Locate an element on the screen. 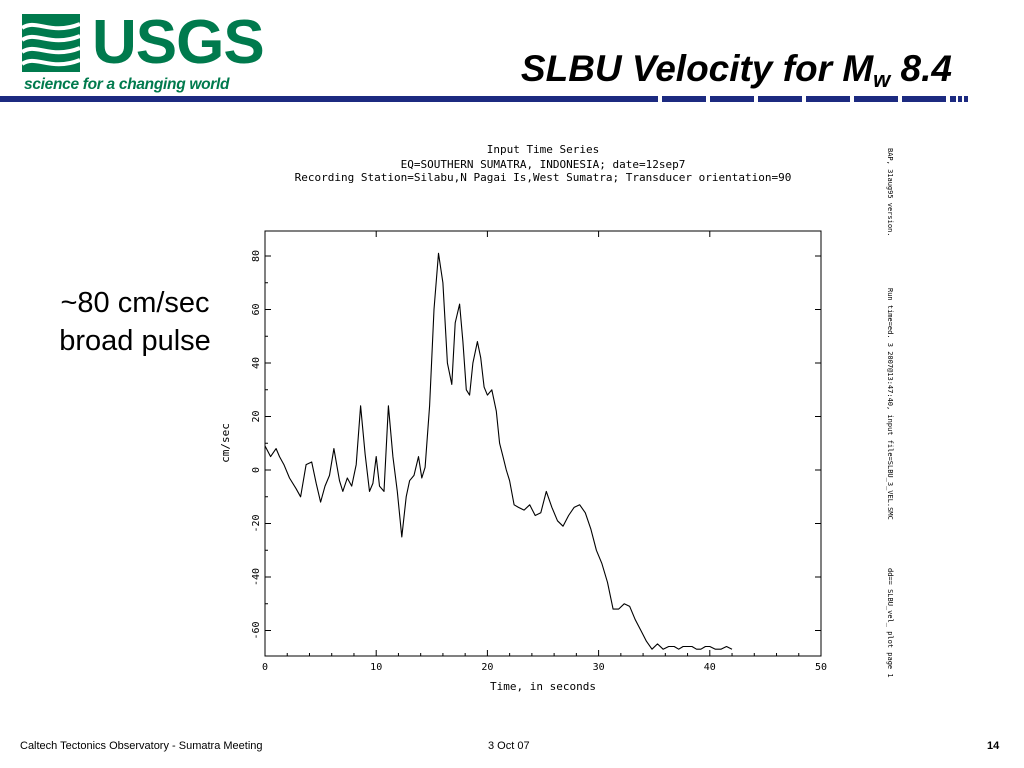 This screenshot has width=1024, height=768. y-tick-label: 80 is located at coordinates (256, 256).